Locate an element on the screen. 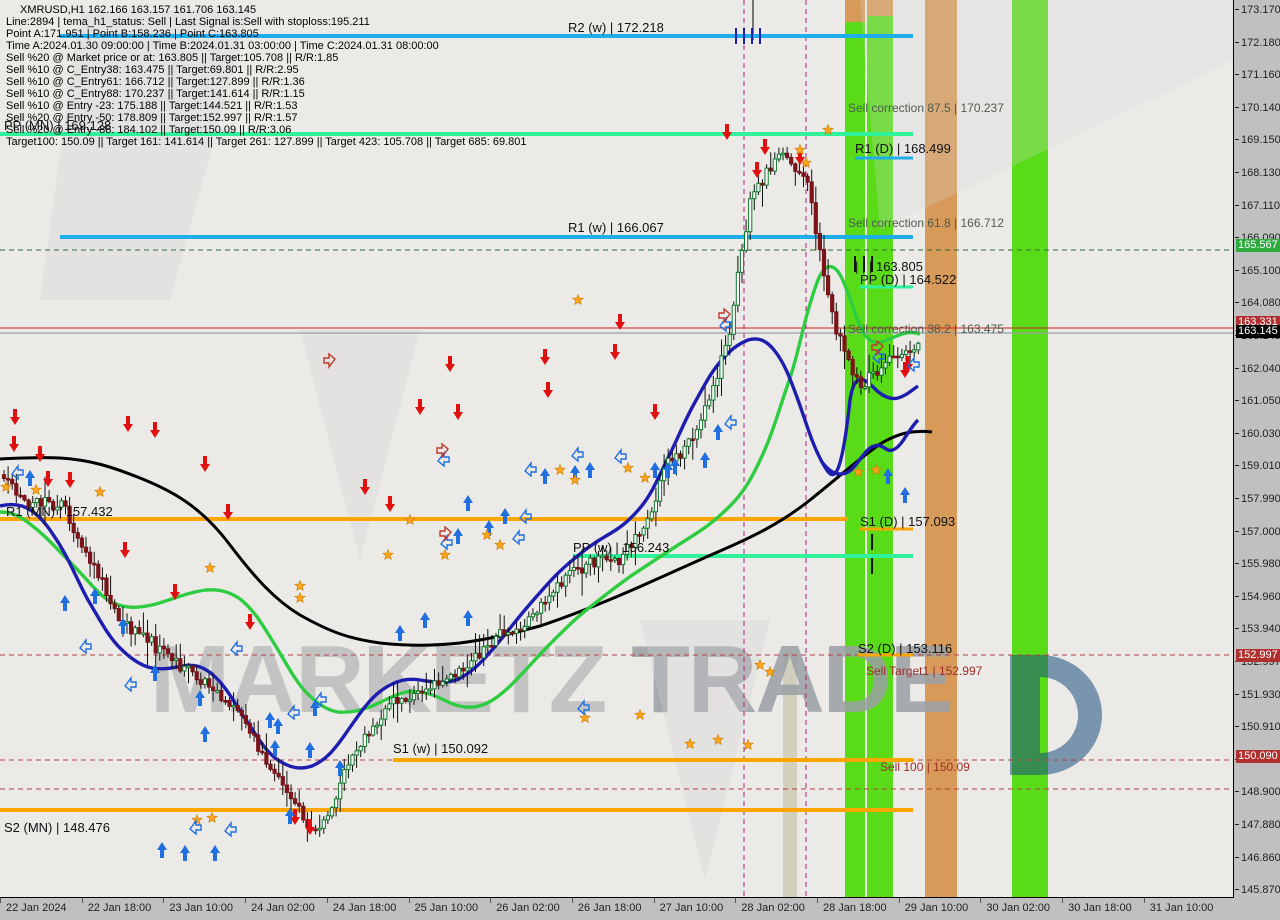  ma-fast-line-tail is located at coordinates (870, 447).